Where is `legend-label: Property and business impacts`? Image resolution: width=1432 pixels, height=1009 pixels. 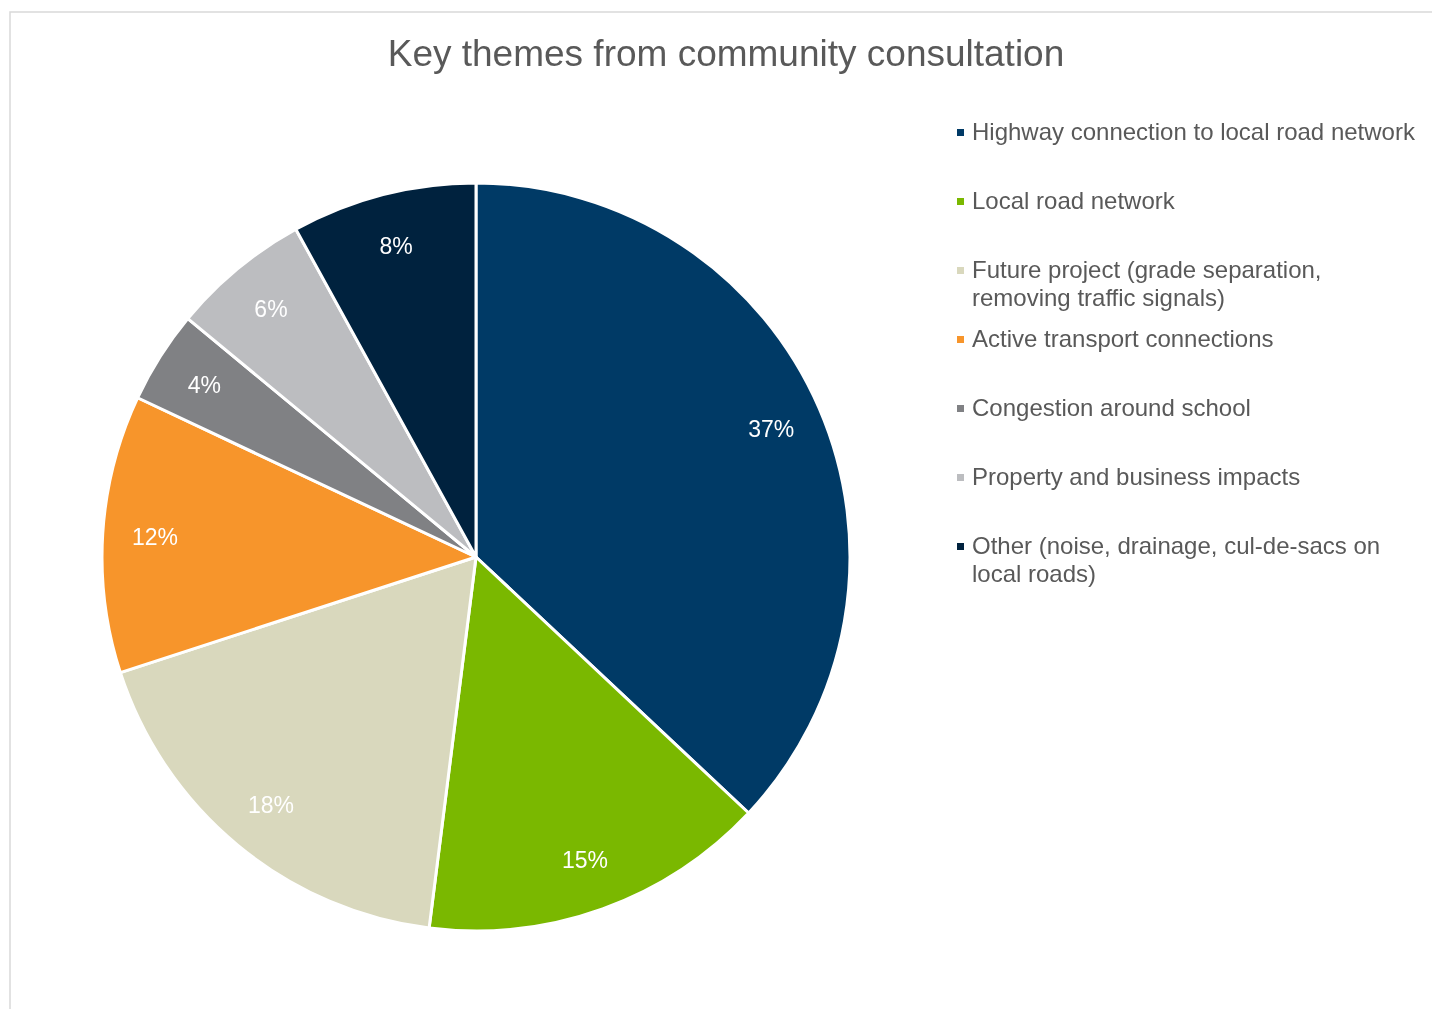
legend-label: Property and business impacts is located at coordinates (1136, 476).